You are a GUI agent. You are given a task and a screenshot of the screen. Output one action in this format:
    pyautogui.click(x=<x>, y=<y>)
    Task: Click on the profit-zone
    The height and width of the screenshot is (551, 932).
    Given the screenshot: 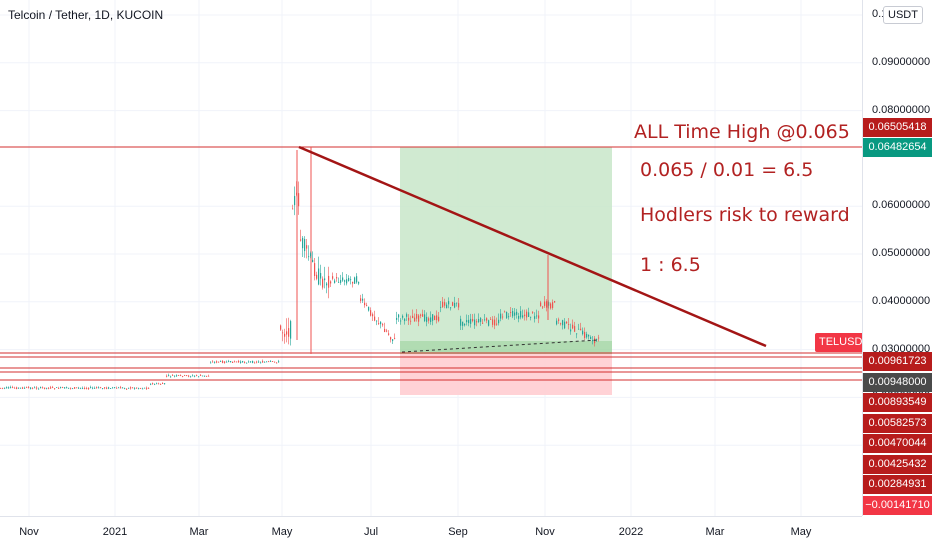 What is the action you would take?
    pyautogui.click(x=506, y=244)
    